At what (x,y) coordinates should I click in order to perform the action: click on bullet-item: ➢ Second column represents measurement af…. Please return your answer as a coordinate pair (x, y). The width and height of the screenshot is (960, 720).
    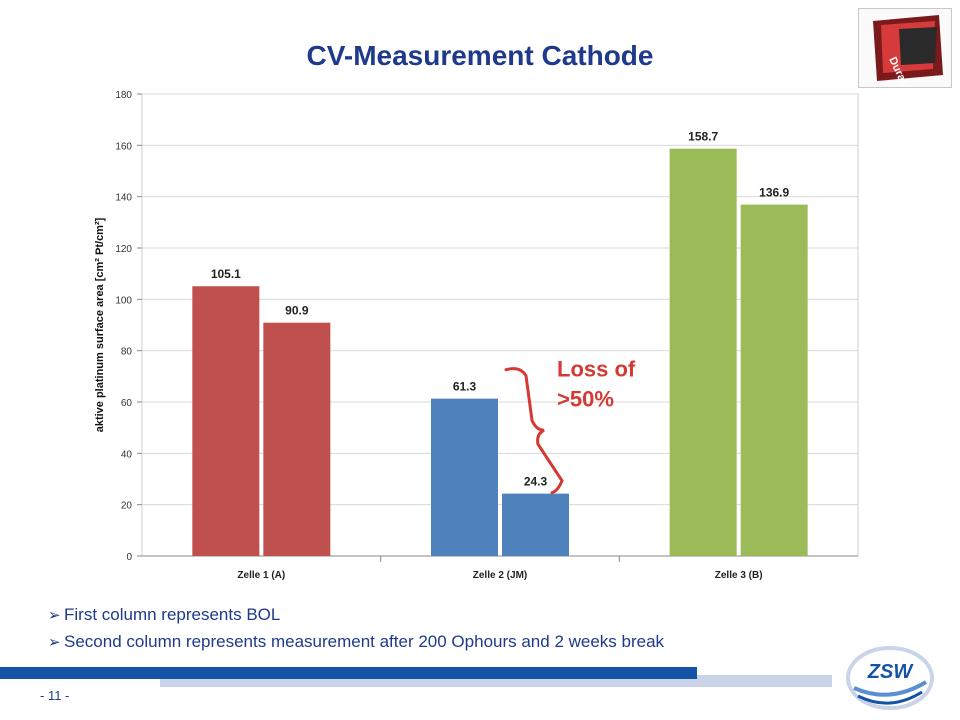
    Looking at the image, I should click on (356, 642).